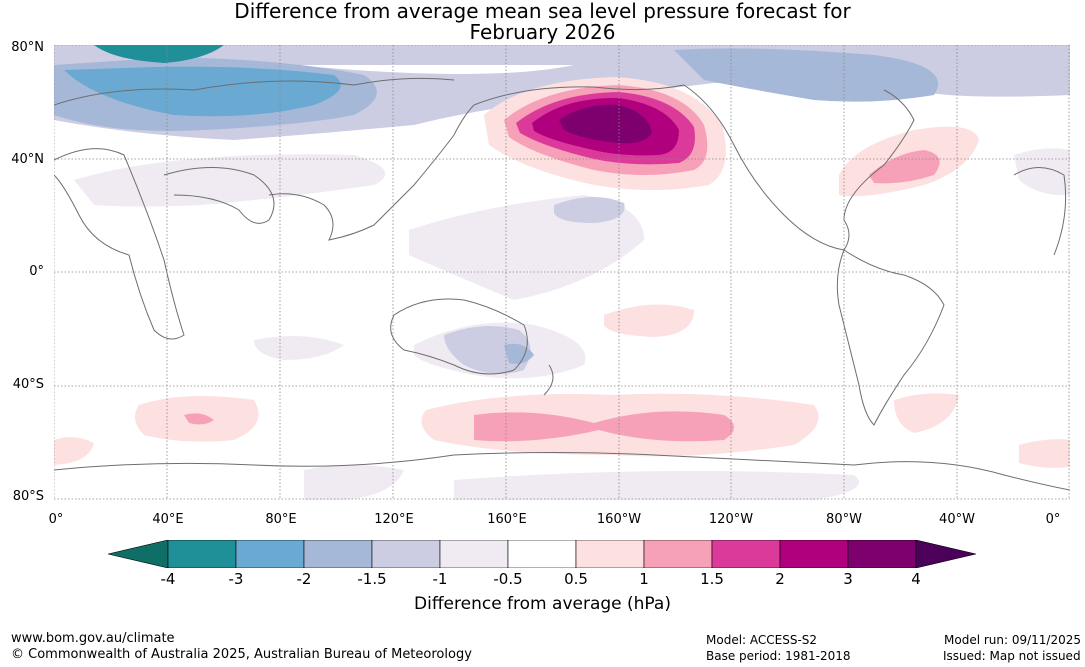 The width and height of the screenshot is (1085, 667). What do you see at coordinates (168, 519) in the screenshot?
I see `lon-label-40e: 40°E` at bounding box center [168, 519].